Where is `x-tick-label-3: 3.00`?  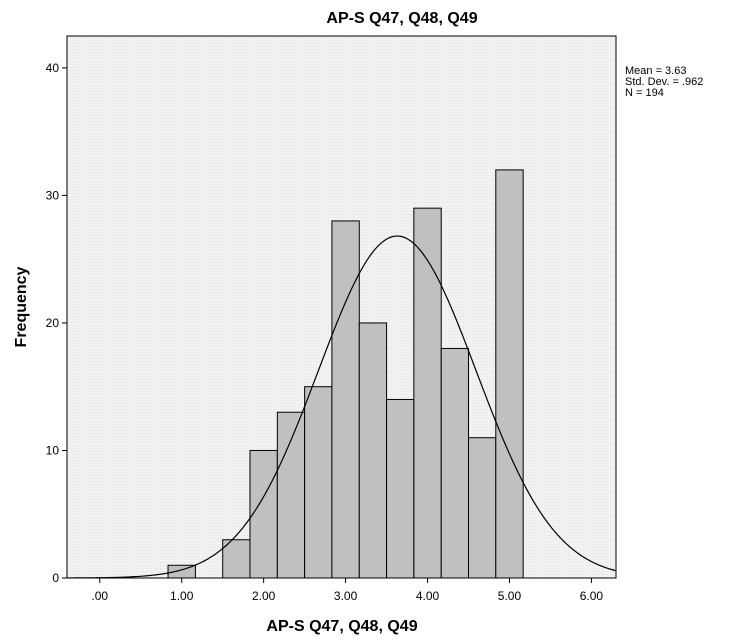 x-tick-label-3: 3.00 is located at coordinates (346, 596).